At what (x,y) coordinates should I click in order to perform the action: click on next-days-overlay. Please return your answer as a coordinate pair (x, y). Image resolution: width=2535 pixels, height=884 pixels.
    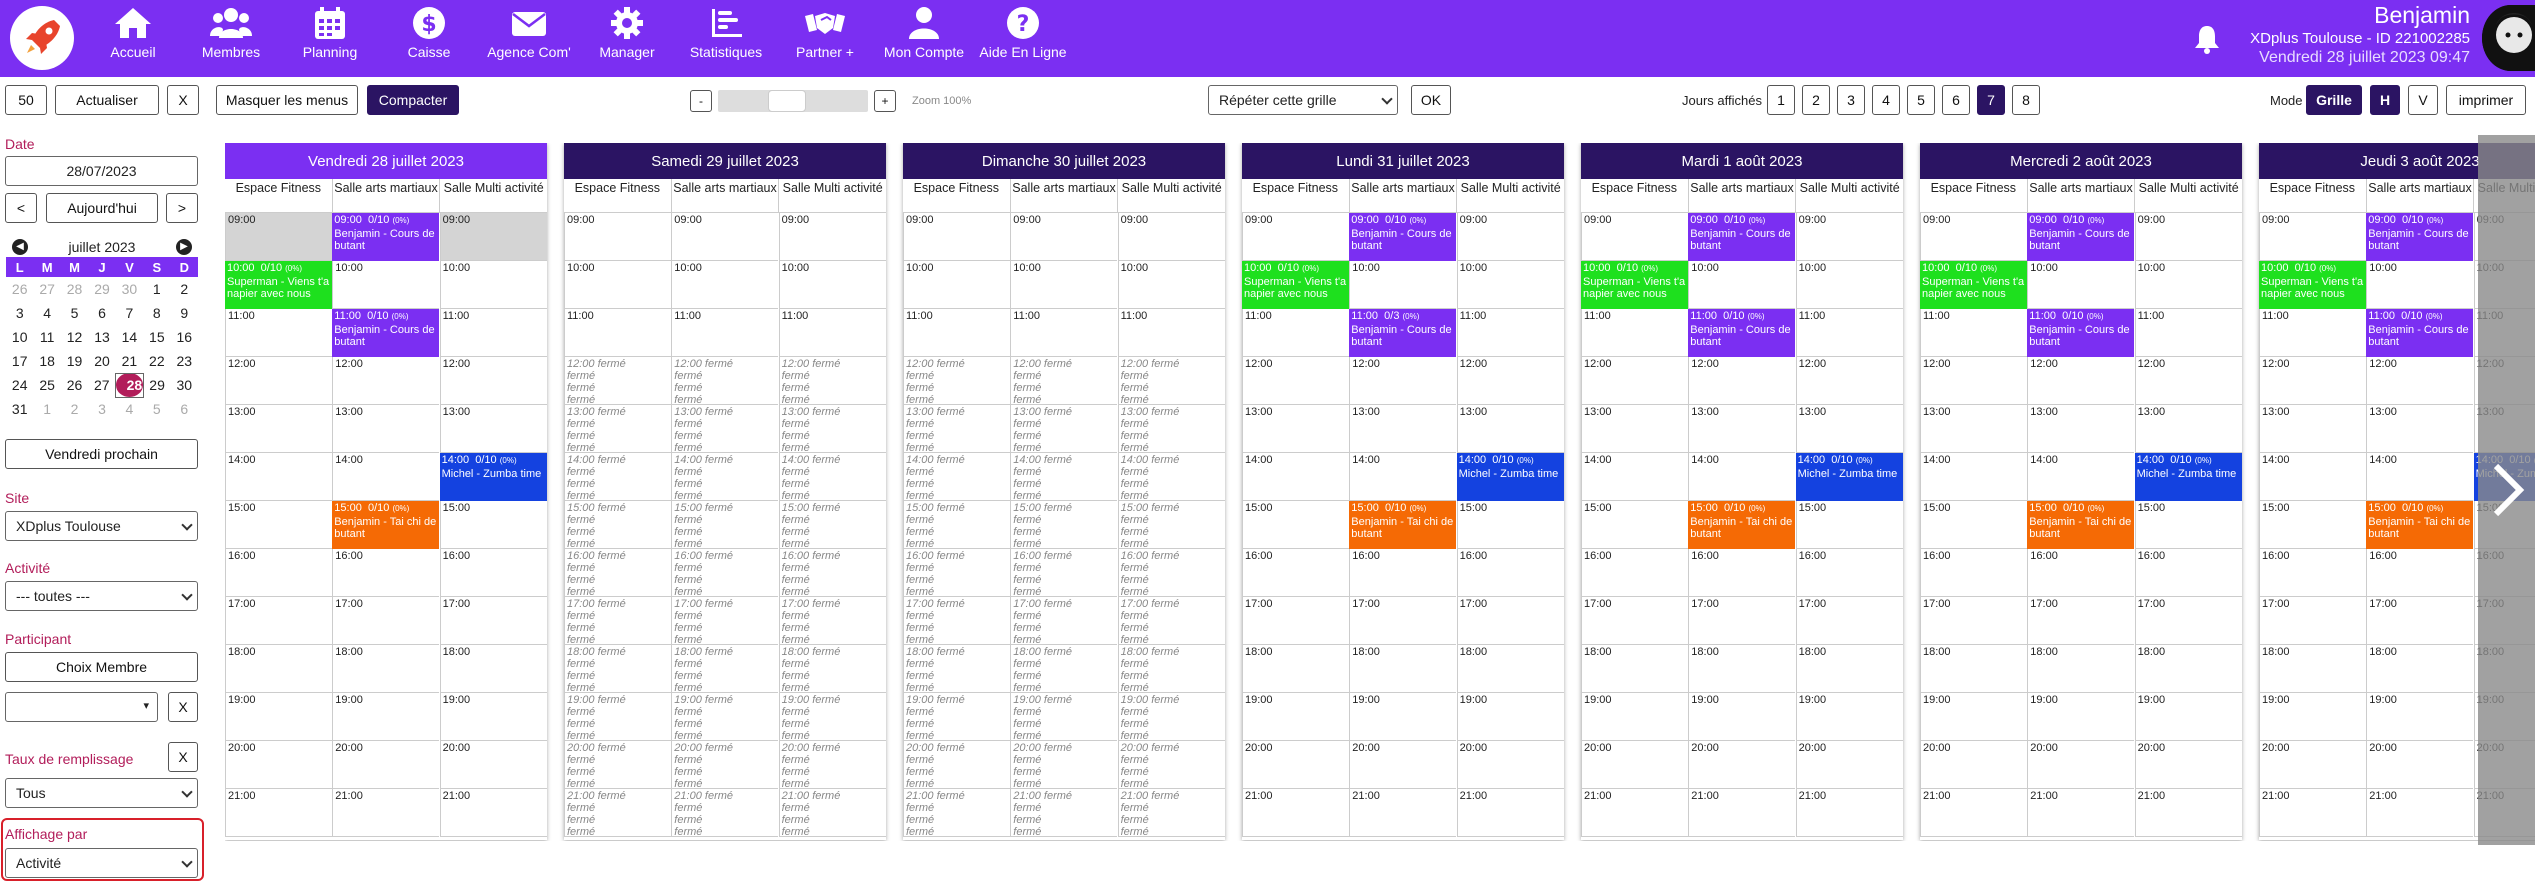
    Looking at the image, I should click on (2506, 490).